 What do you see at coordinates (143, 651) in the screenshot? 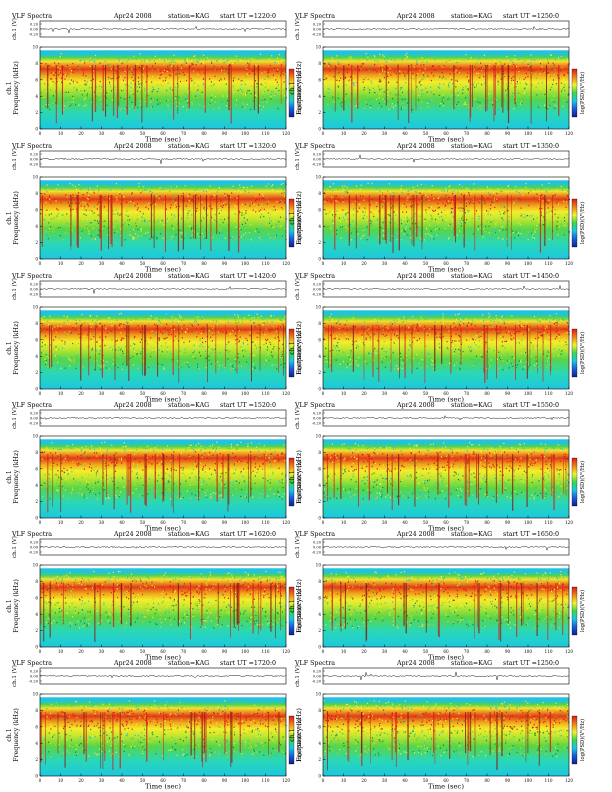
I see `x-tick-label: 50` at bounding box center [143, 651].